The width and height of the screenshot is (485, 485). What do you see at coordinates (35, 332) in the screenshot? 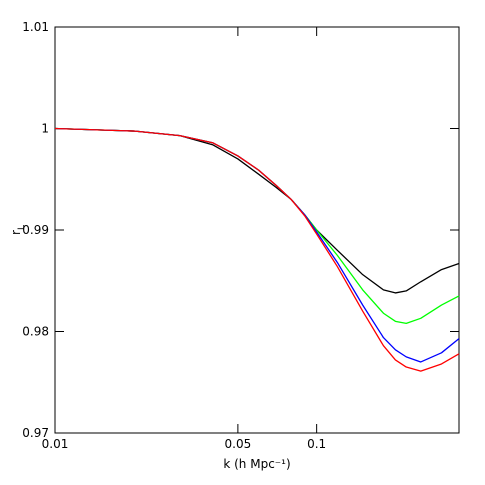
I see `y-tick-label: 0.98` at bounding box center [35, 332].